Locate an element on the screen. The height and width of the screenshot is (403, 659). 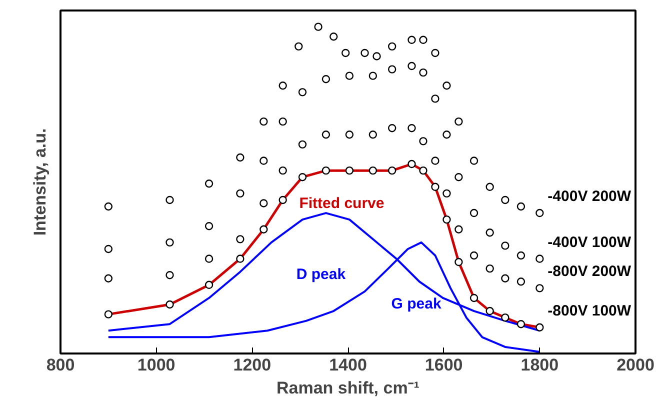
x-tick-label: 1600 is located at coordinates (443, 365).